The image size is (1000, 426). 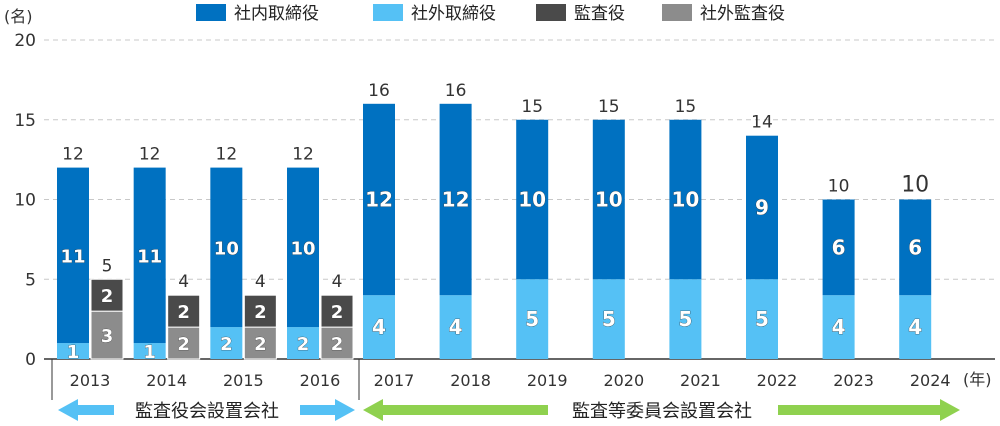 What do you see at coordinates (777, 380) in the screenshot?
I see `x-tick-label: 2022` at bounding box center [777, 380].